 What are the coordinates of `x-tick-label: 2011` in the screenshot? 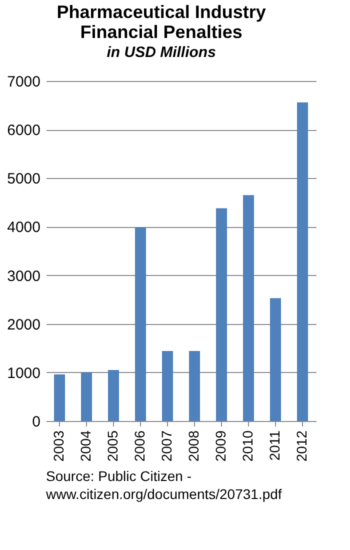 It's located at (274, 445).